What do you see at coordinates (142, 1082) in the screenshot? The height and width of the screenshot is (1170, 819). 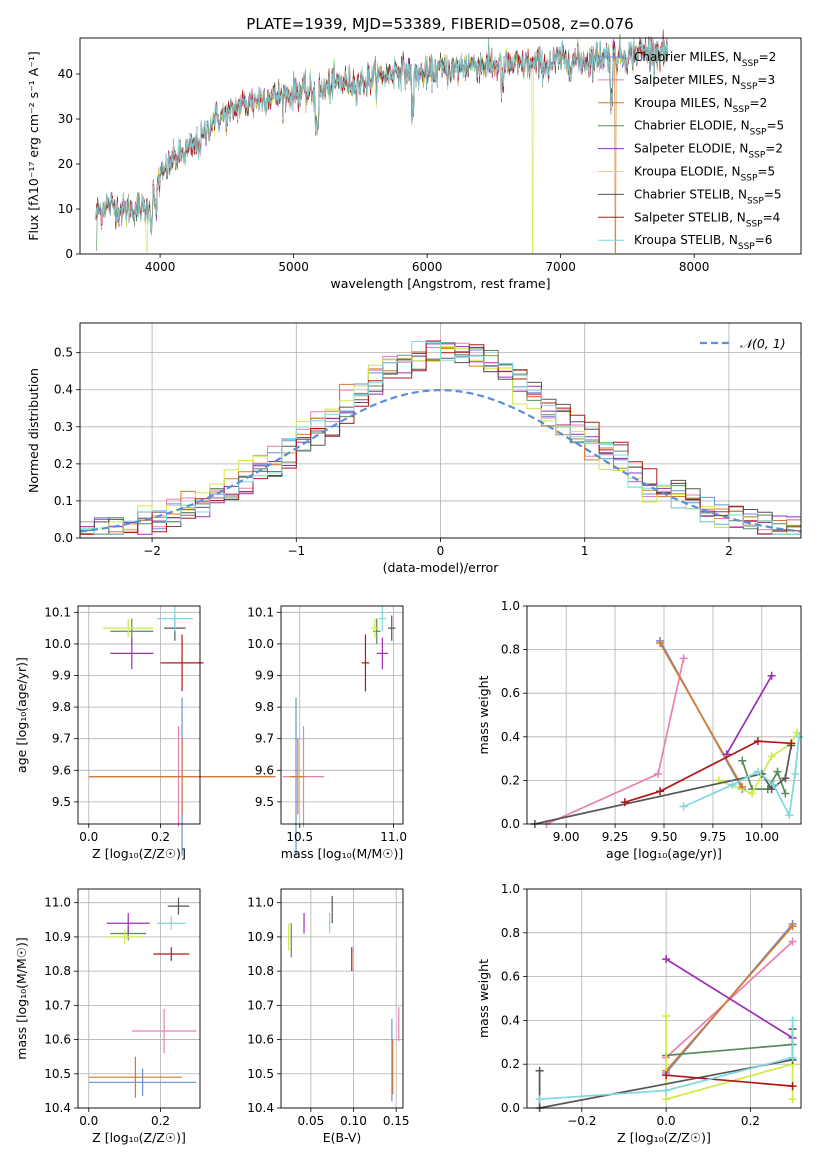 I see `errorbar-chabrier_miles` at bounding box center [142, 1082].